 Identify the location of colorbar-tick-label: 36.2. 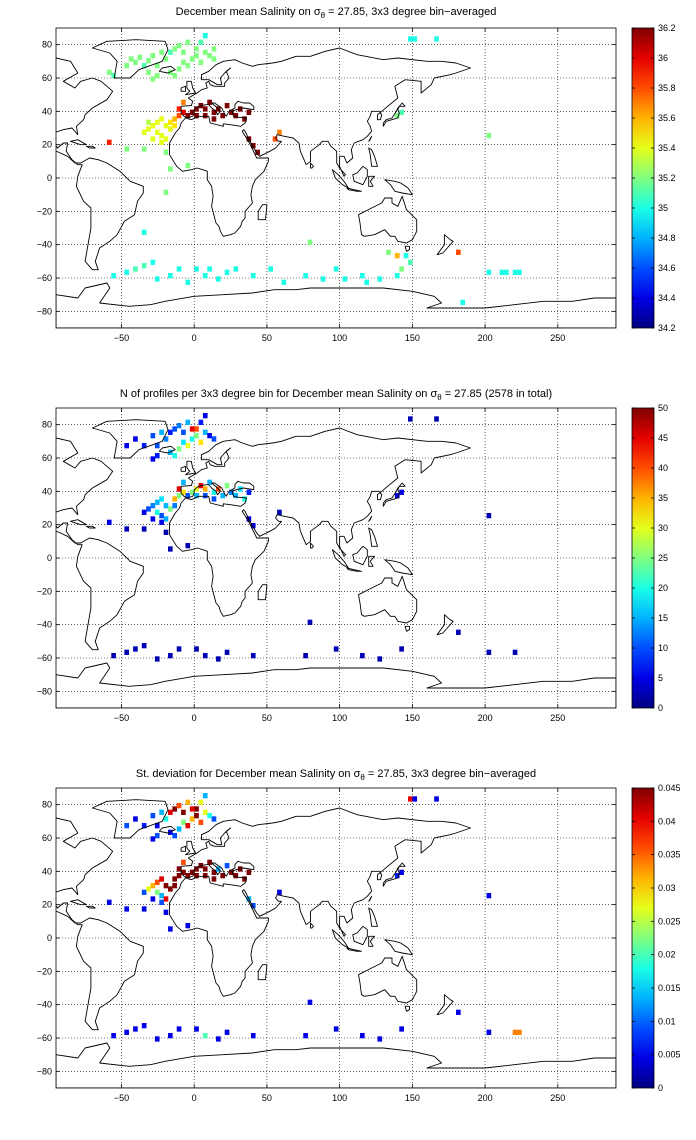
(667, 28).